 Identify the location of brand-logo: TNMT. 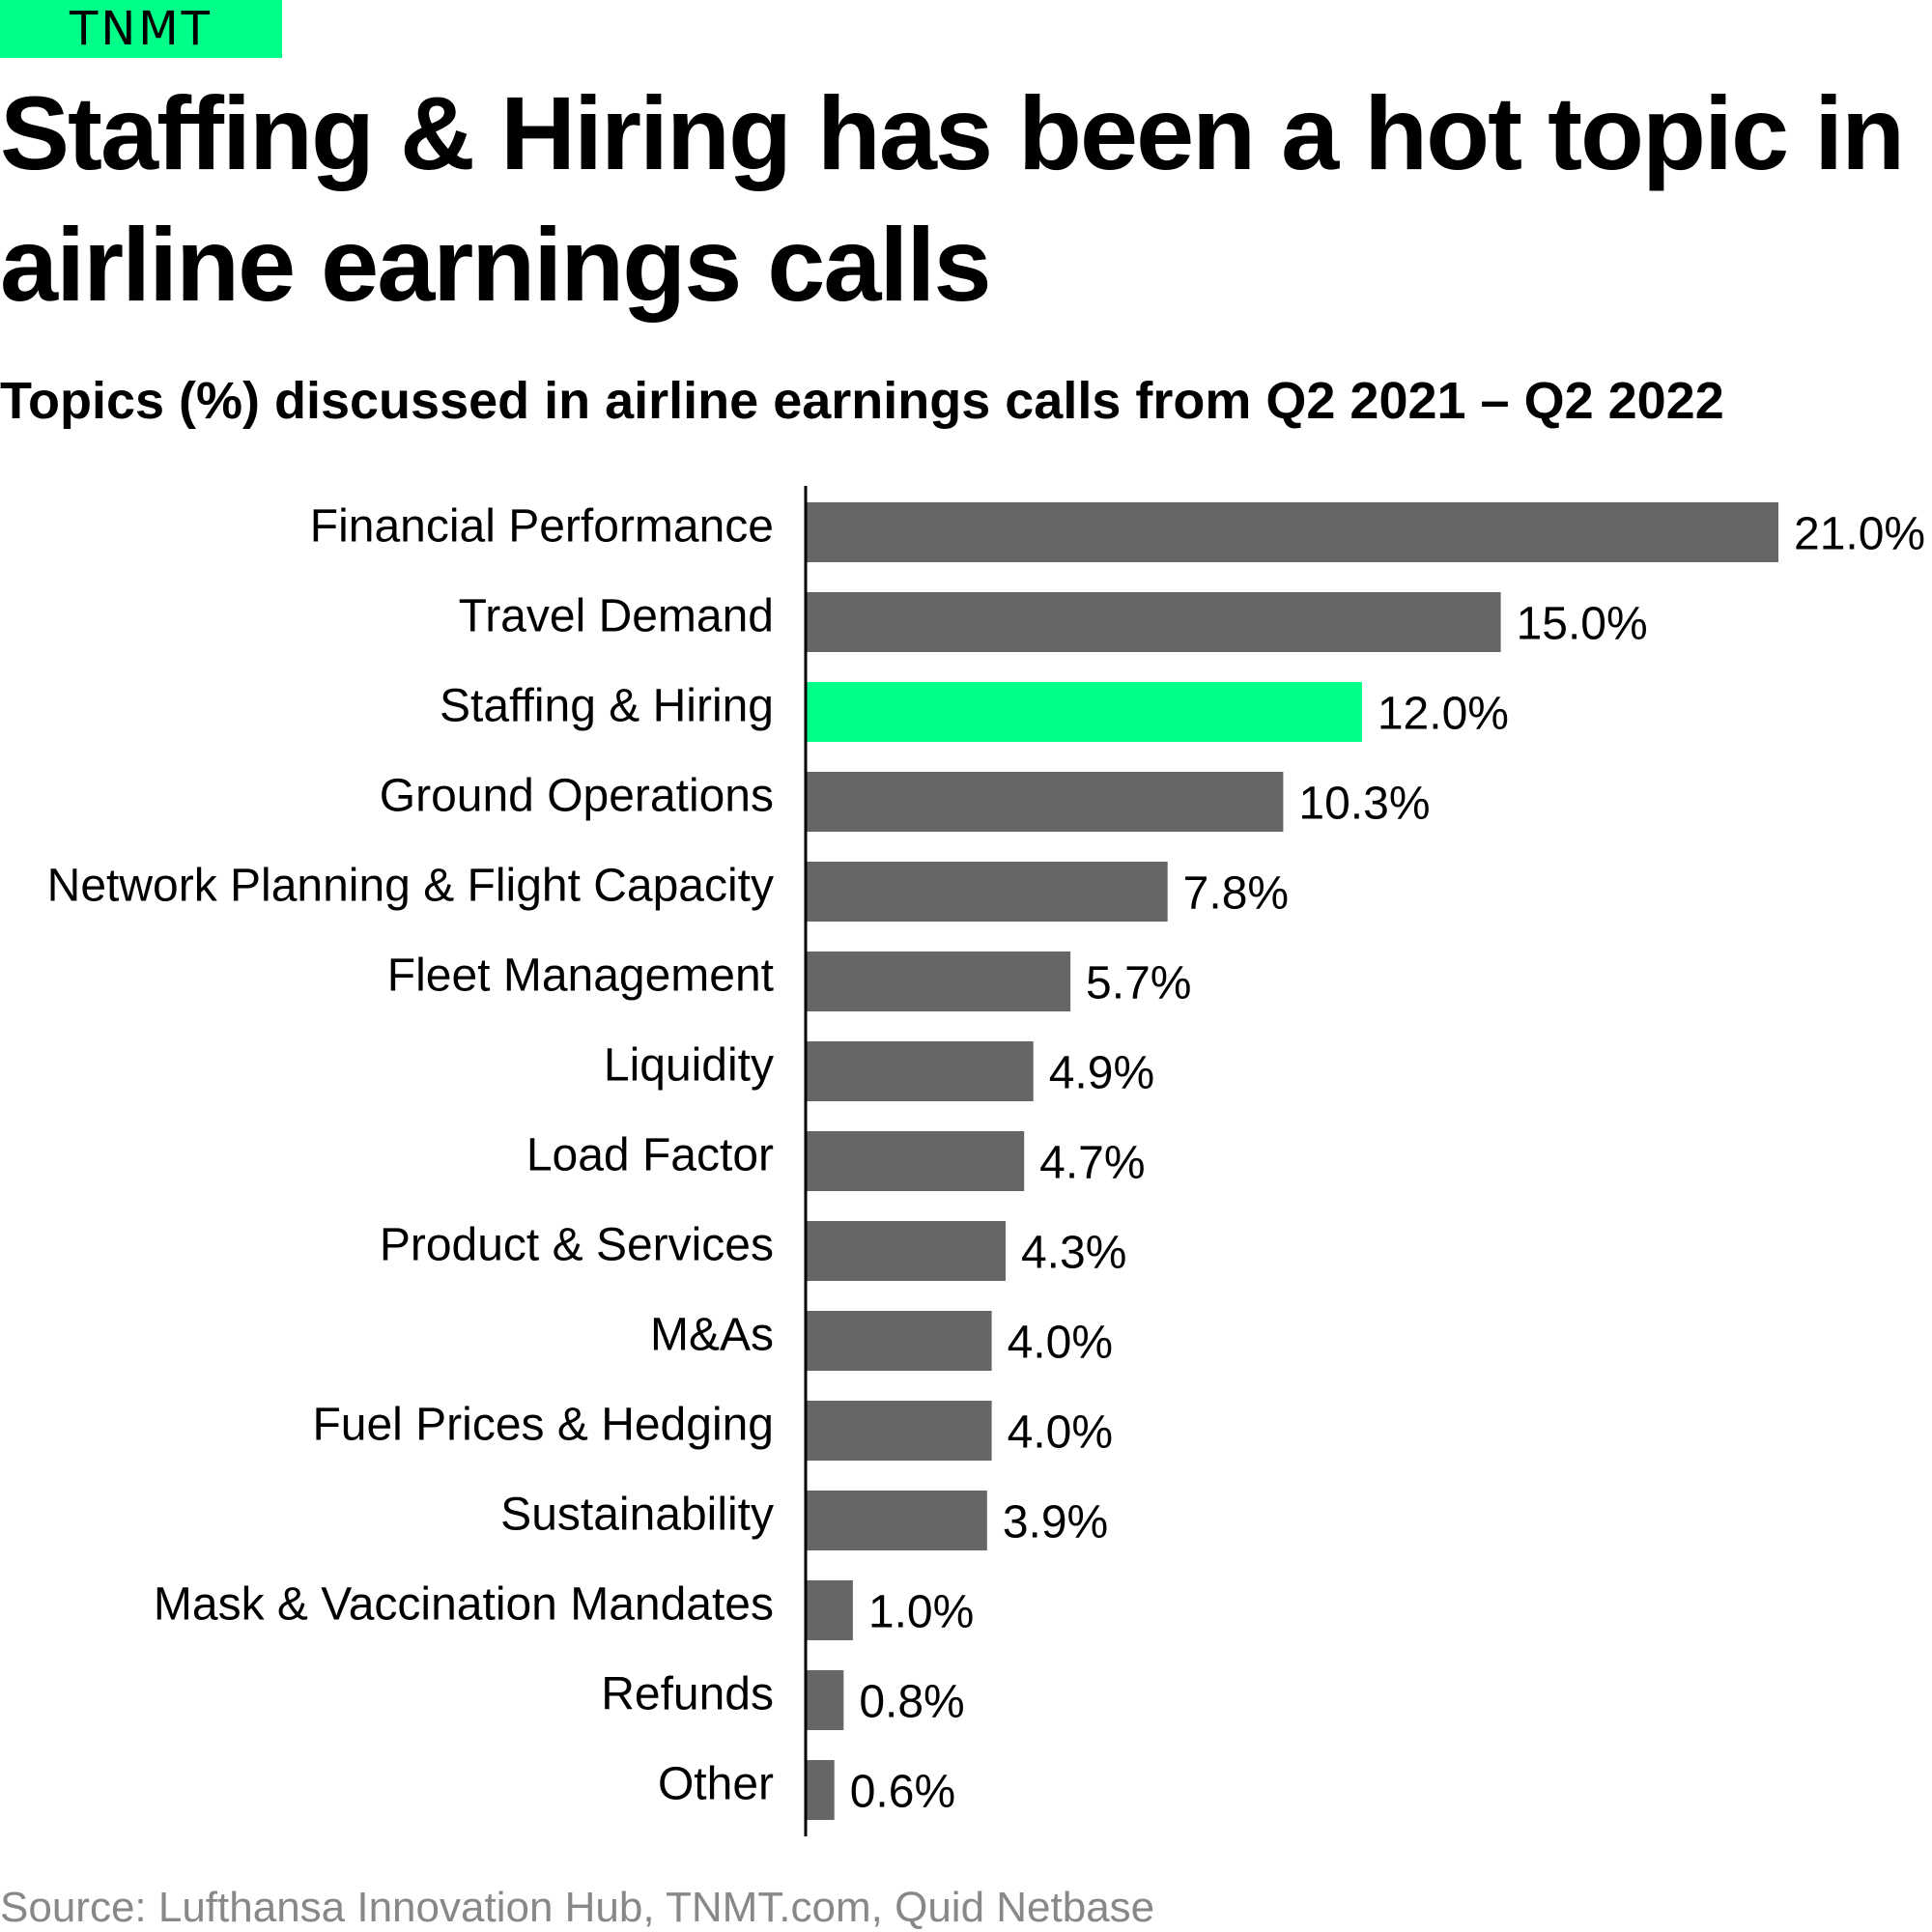
(141, 29).